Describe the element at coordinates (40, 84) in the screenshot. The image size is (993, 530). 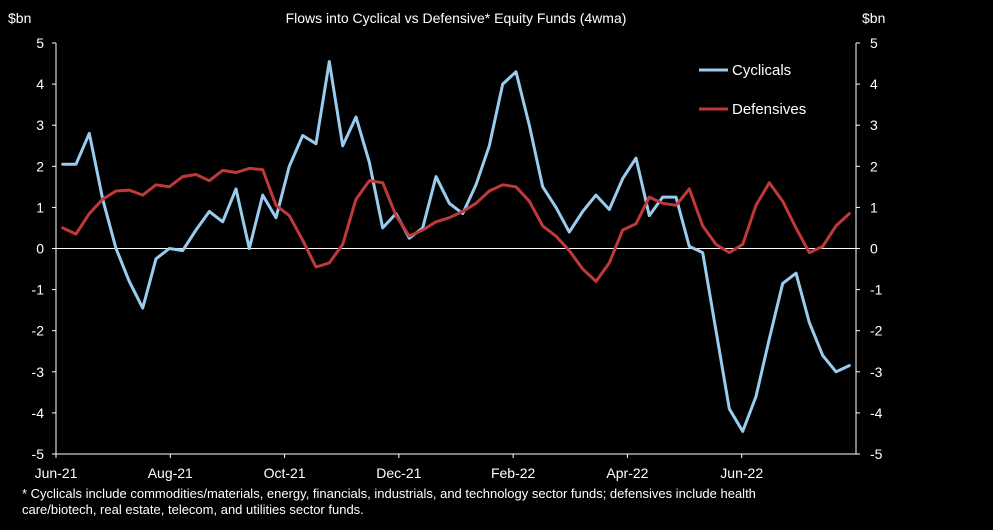
I see `left-tick-label: 4` at that location.